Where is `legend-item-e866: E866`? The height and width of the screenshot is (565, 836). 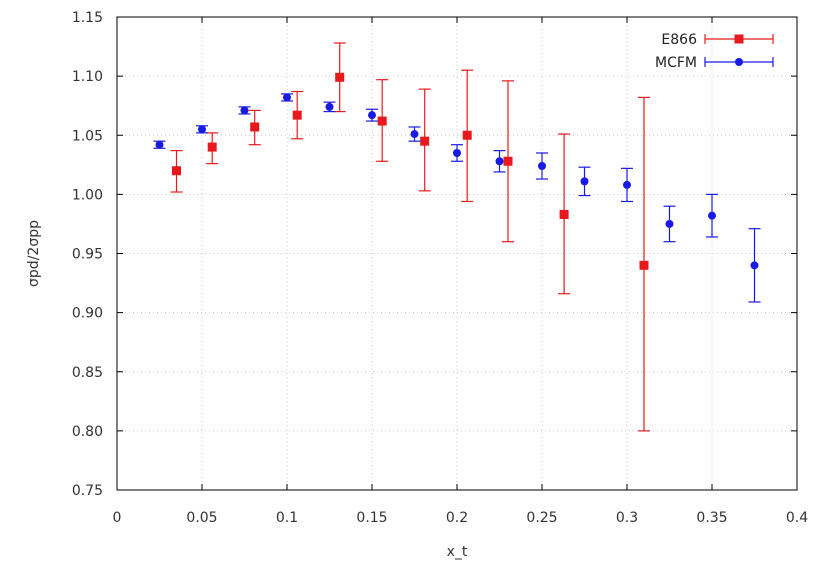
legend-item-e866: E866 is located at coordinates (717, 40).